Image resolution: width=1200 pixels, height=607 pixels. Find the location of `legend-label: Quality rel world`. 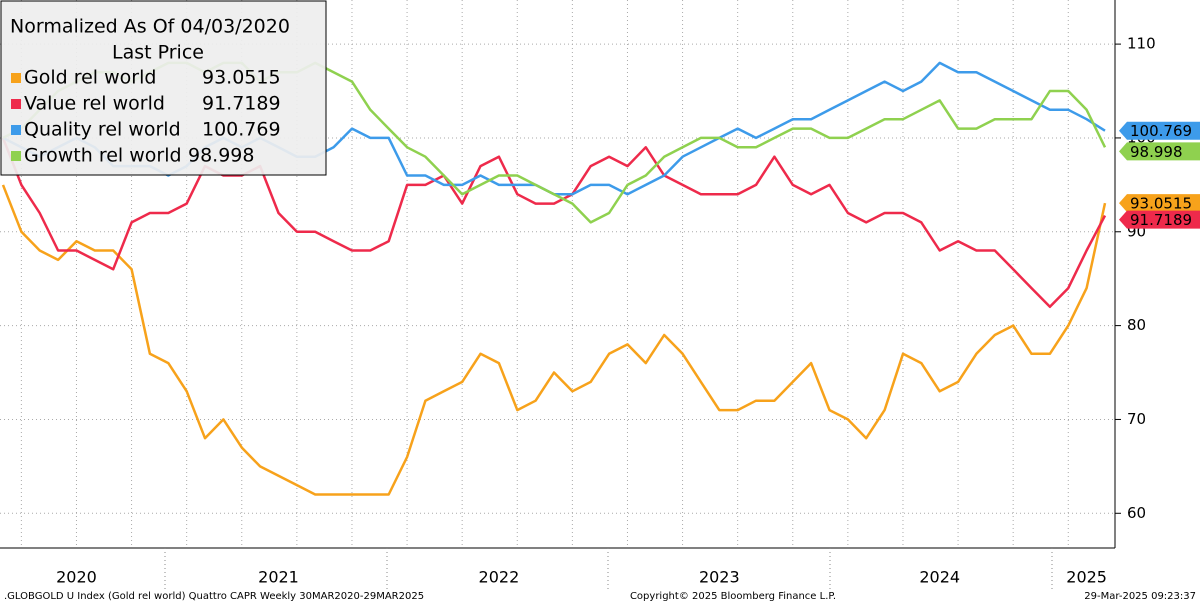

legend-label: Quality rel world is located at coordinates (102, 130).